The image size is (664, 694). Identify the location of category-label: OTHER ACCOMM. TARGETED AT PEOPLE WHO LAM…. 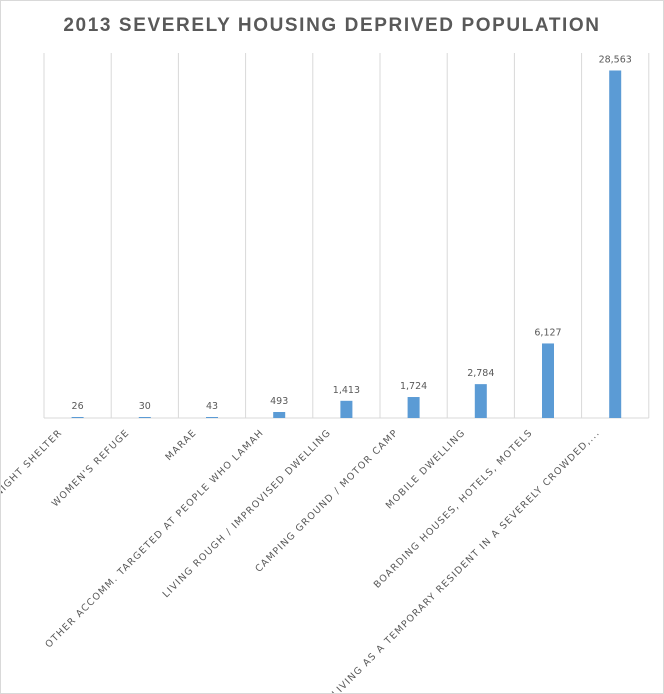
(154, 538).